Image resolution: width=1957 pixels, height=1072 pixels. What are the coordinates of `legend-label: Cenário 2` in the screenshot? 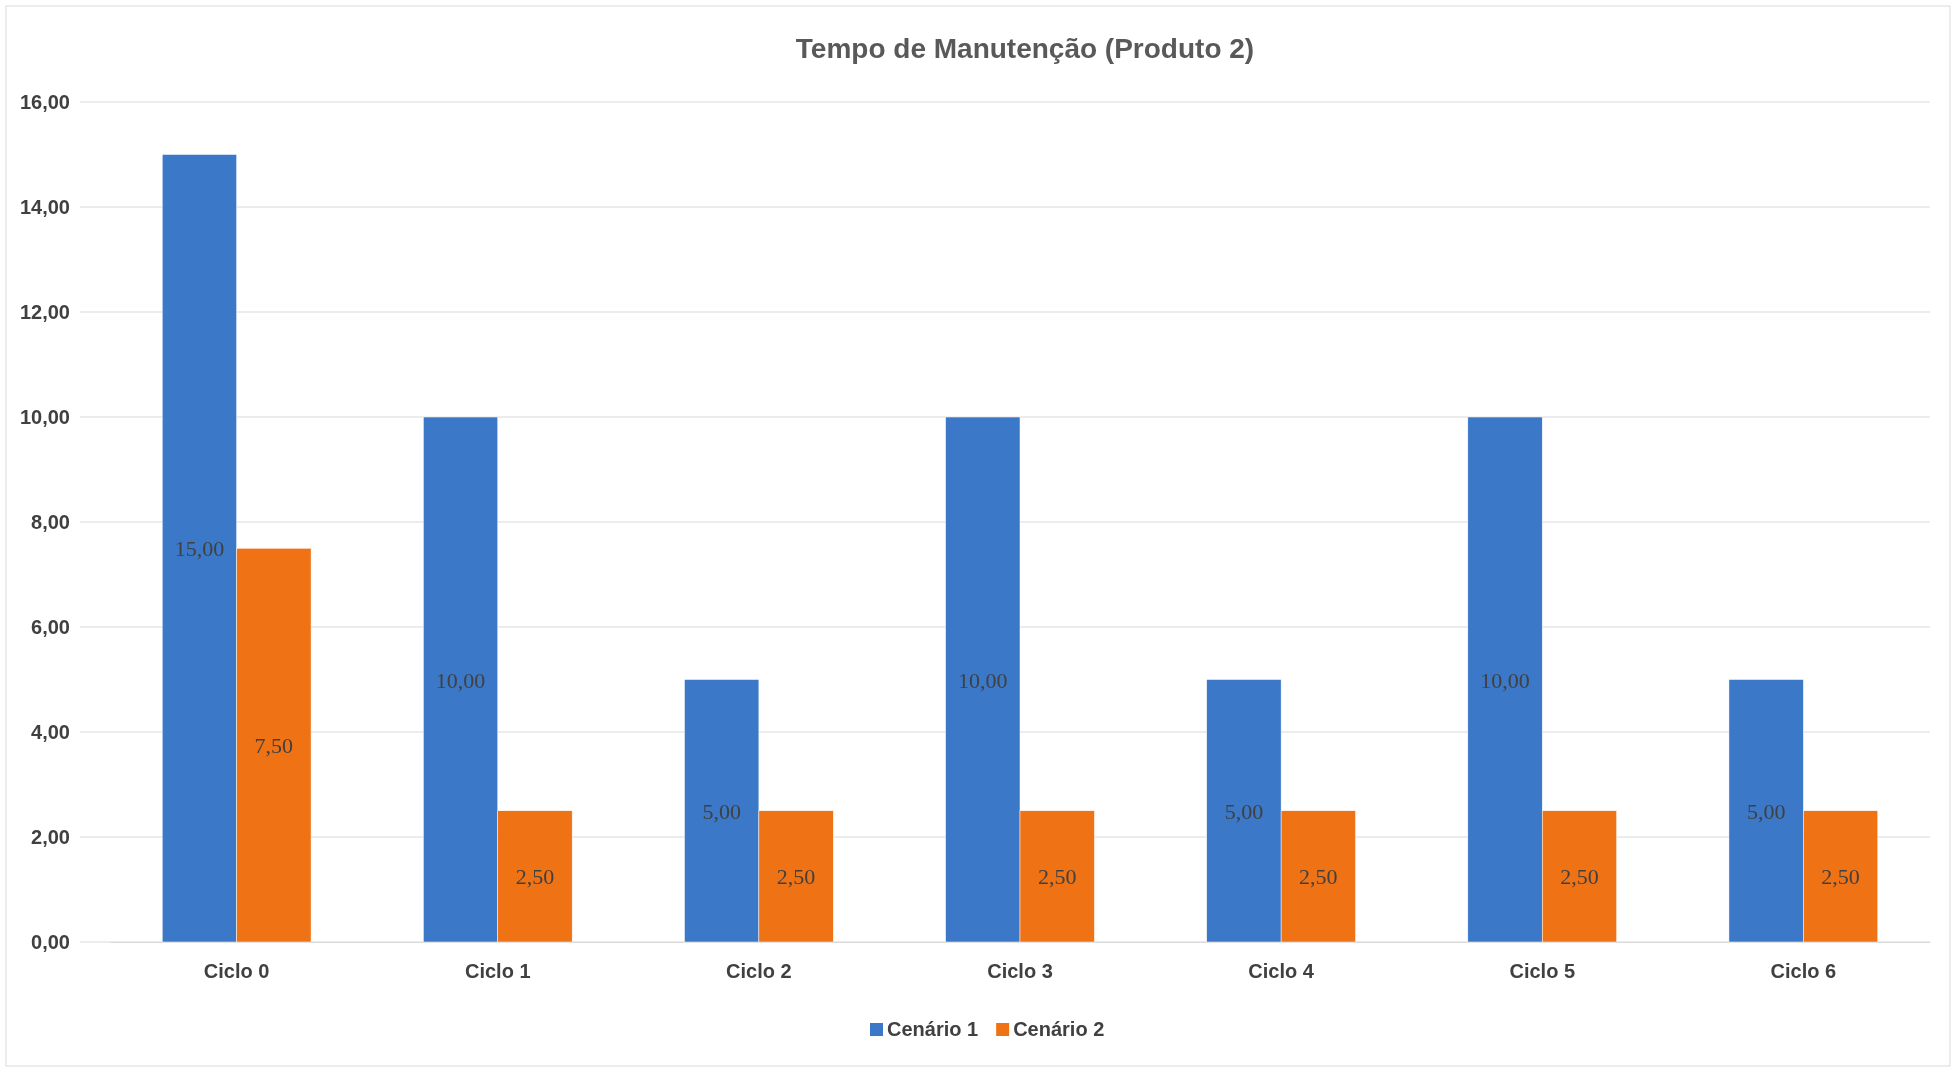 It's located at (1059, 1029).